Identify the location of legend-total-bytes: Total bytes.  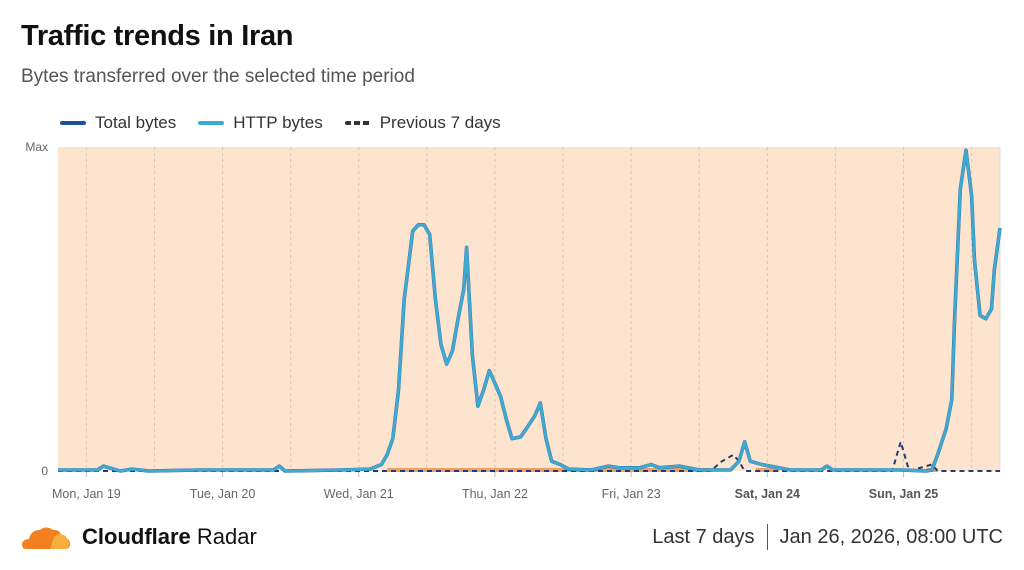
(118, 123).